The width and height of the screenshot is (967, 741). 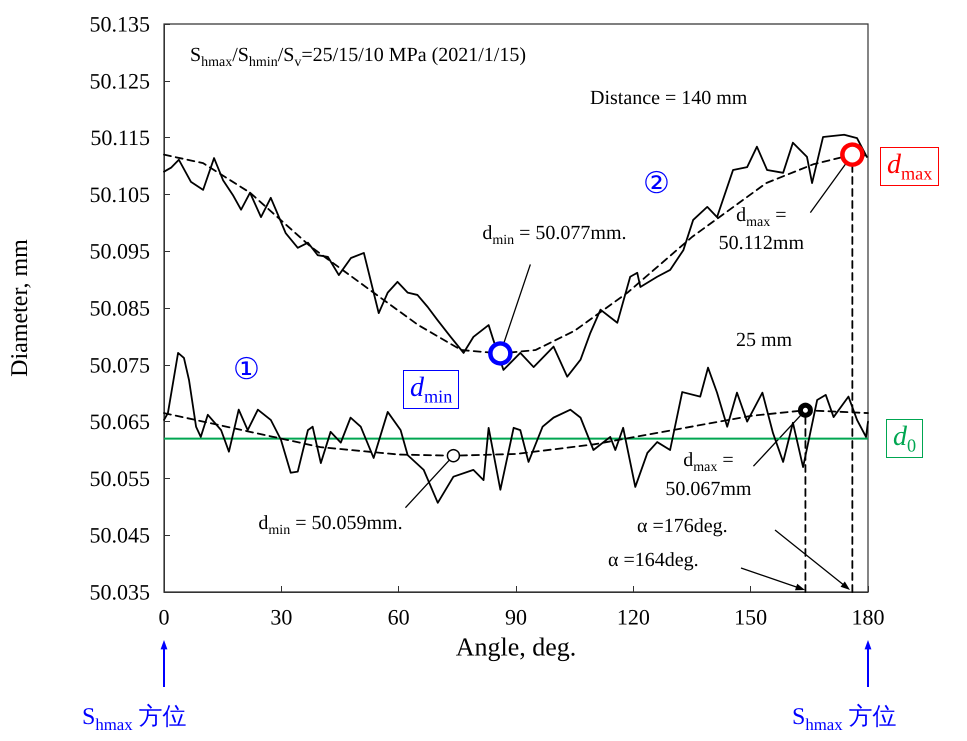 What do you see at coordinates (516, 617) in the screenshot?
I see `x-tick-label: 90` at bounding box center [516, 617].